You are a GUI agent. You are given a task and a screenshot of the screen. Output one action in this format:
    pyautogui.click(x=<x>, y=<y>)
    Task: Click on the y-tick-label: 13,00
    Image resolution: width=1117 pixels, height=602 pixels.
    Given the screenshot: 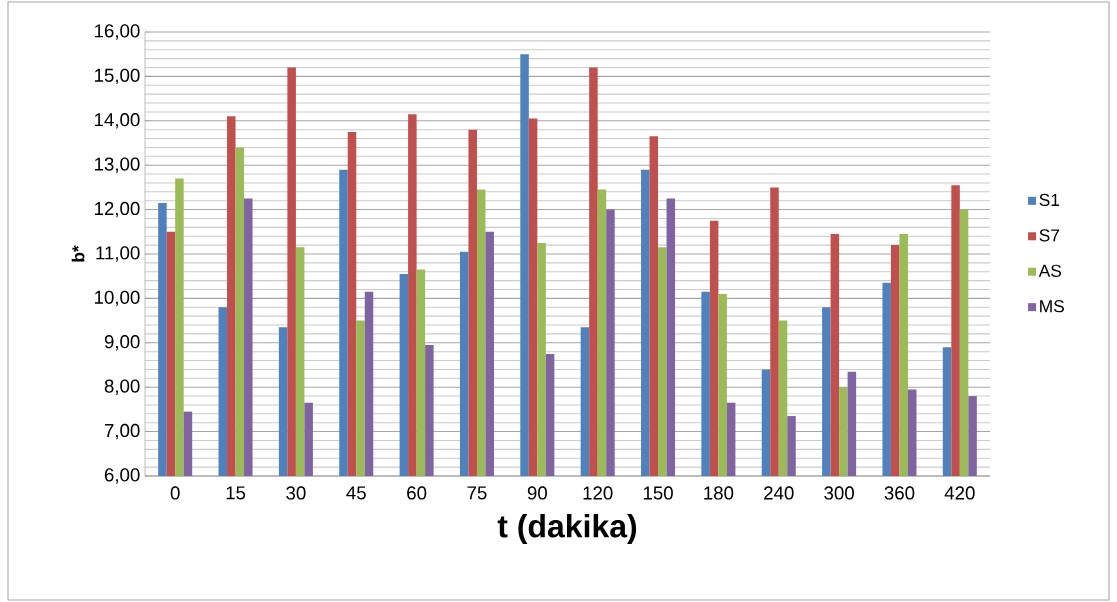 What is the action you would take?
    pyautogui.click(x=117, y=165)
    